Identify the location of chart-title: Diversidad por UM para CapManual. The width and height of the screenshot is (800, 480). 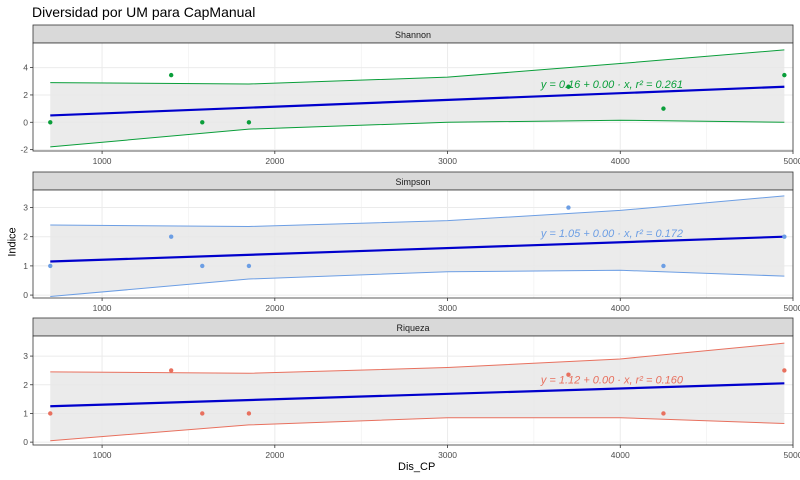
(144, 12).